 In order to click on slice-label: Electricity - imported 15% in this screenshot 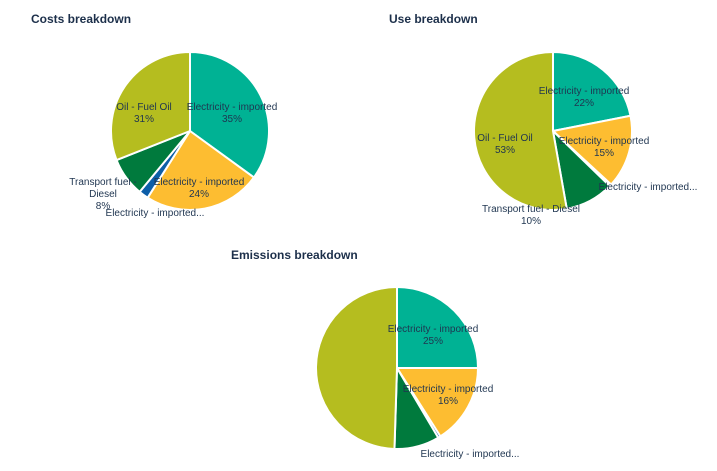, I will do `click(604, 147)`.